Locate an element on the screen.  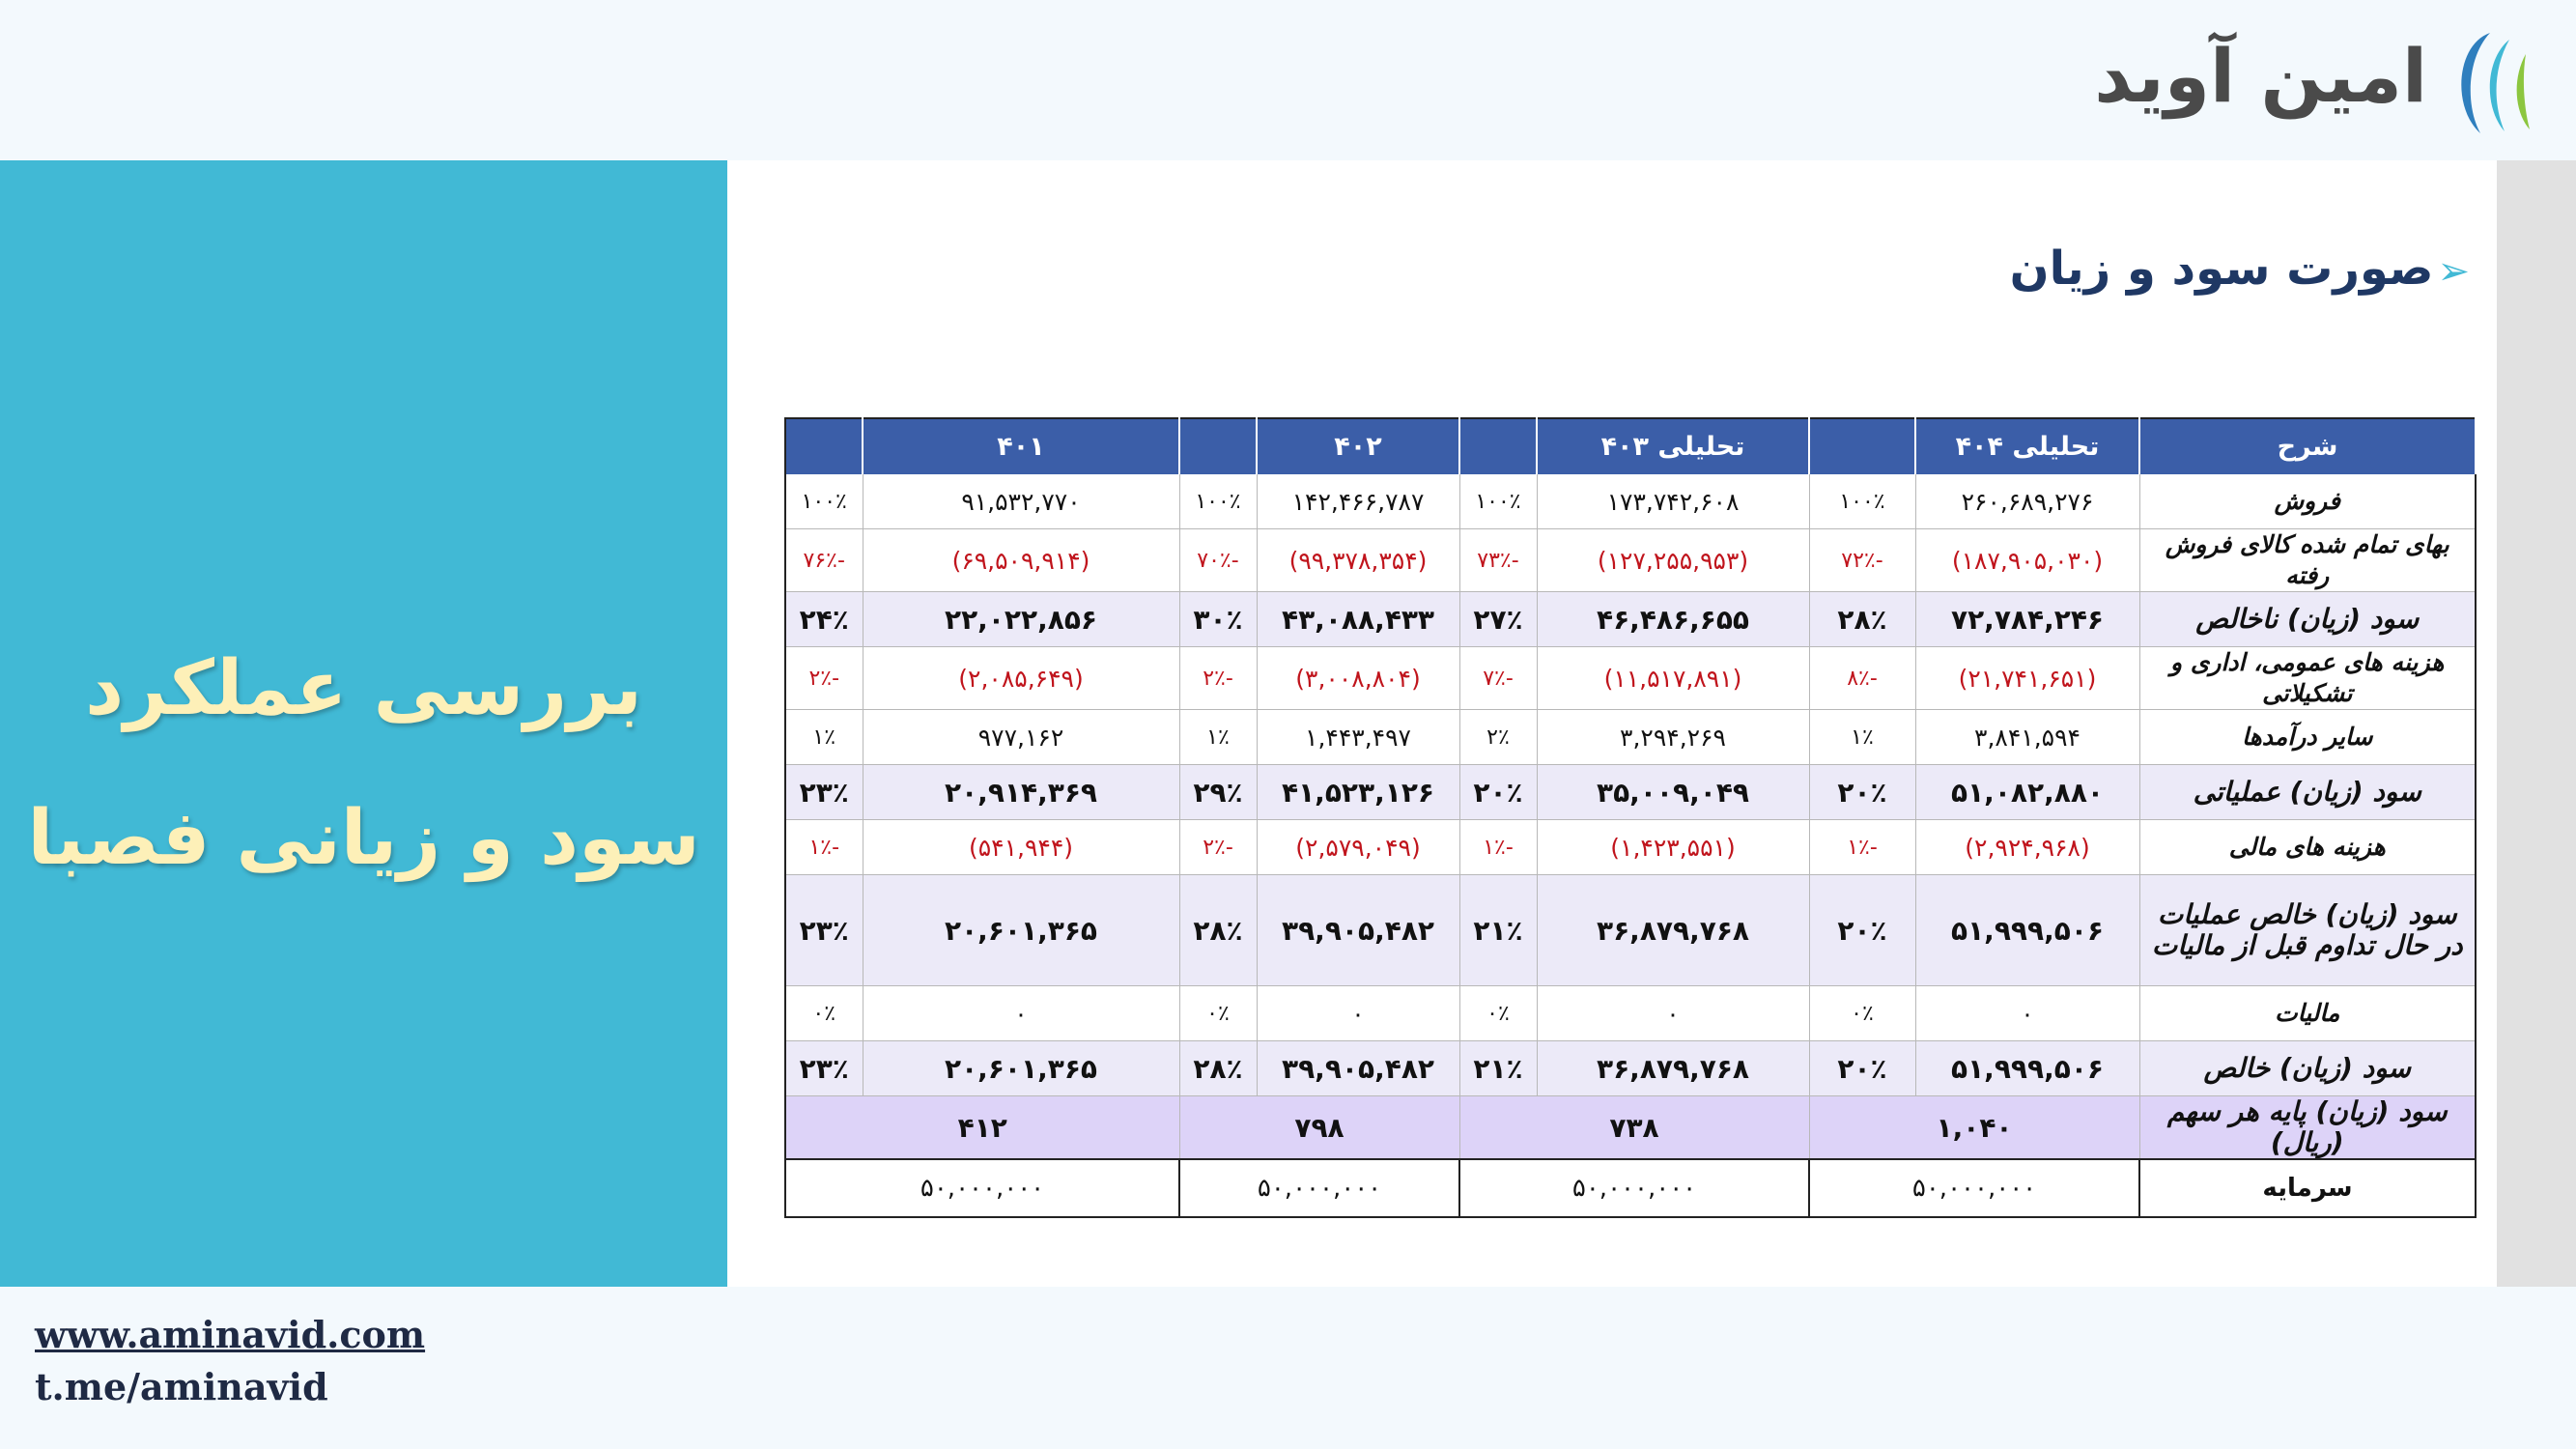
cell-value: ۲۰,۹۱۴,۳۶۹ is located at coordinates (1021, 792).